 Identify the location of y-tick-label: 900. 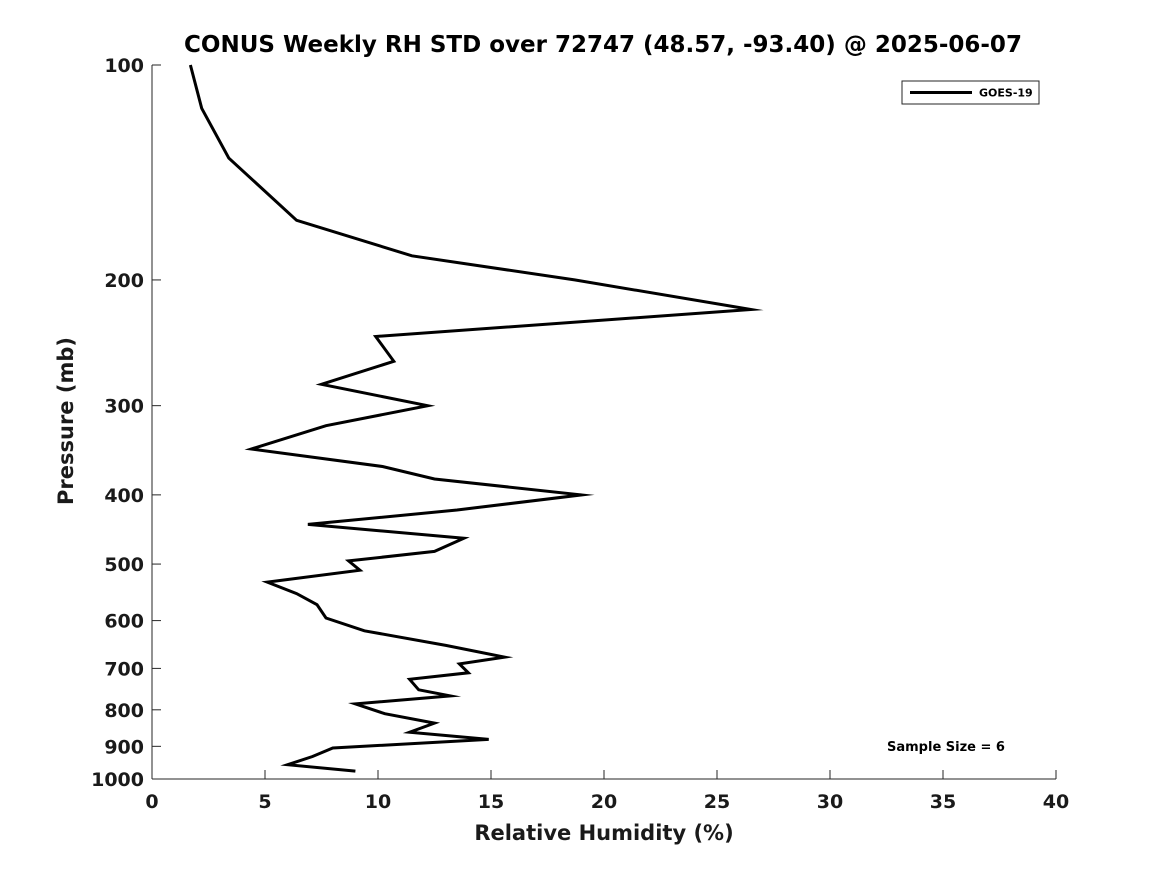
(124, 747).